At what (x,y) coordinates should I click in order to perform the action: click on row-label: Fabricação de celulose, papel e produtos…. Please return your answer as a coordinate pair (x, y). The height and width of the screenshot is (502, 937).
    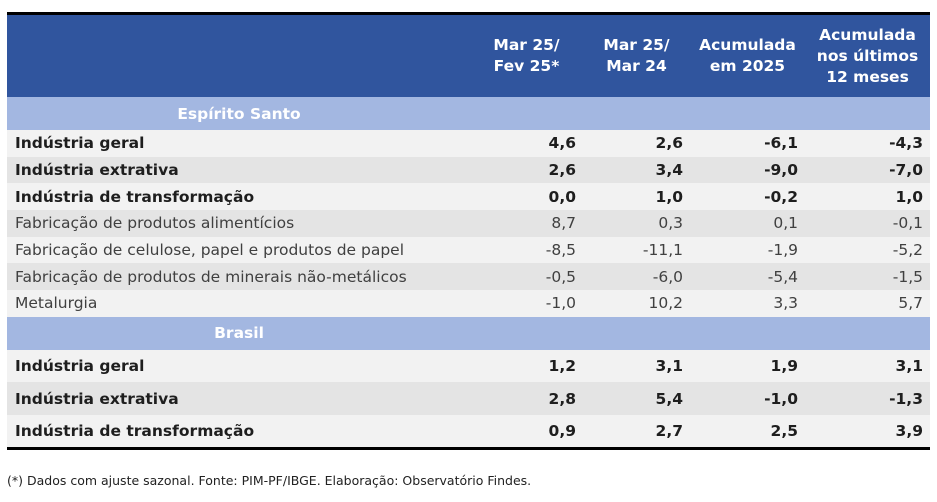
    Looking at the image, I should click on (238, 250).